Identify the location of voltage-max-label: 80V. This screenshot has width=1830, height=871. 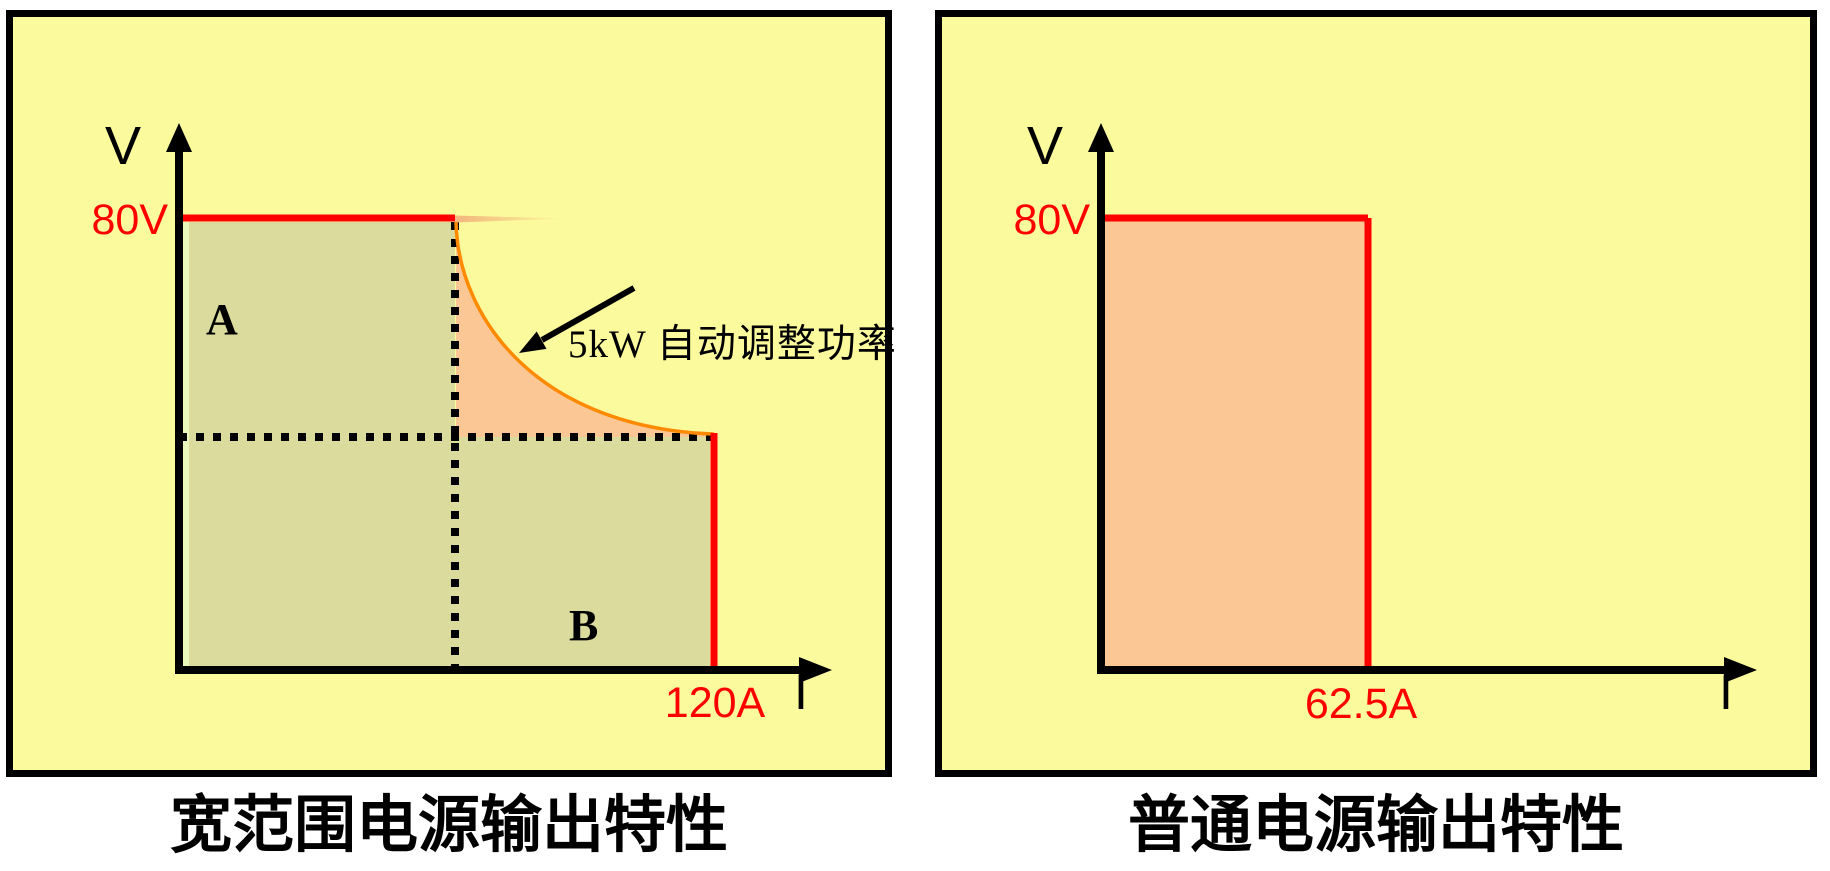
(129, 220).